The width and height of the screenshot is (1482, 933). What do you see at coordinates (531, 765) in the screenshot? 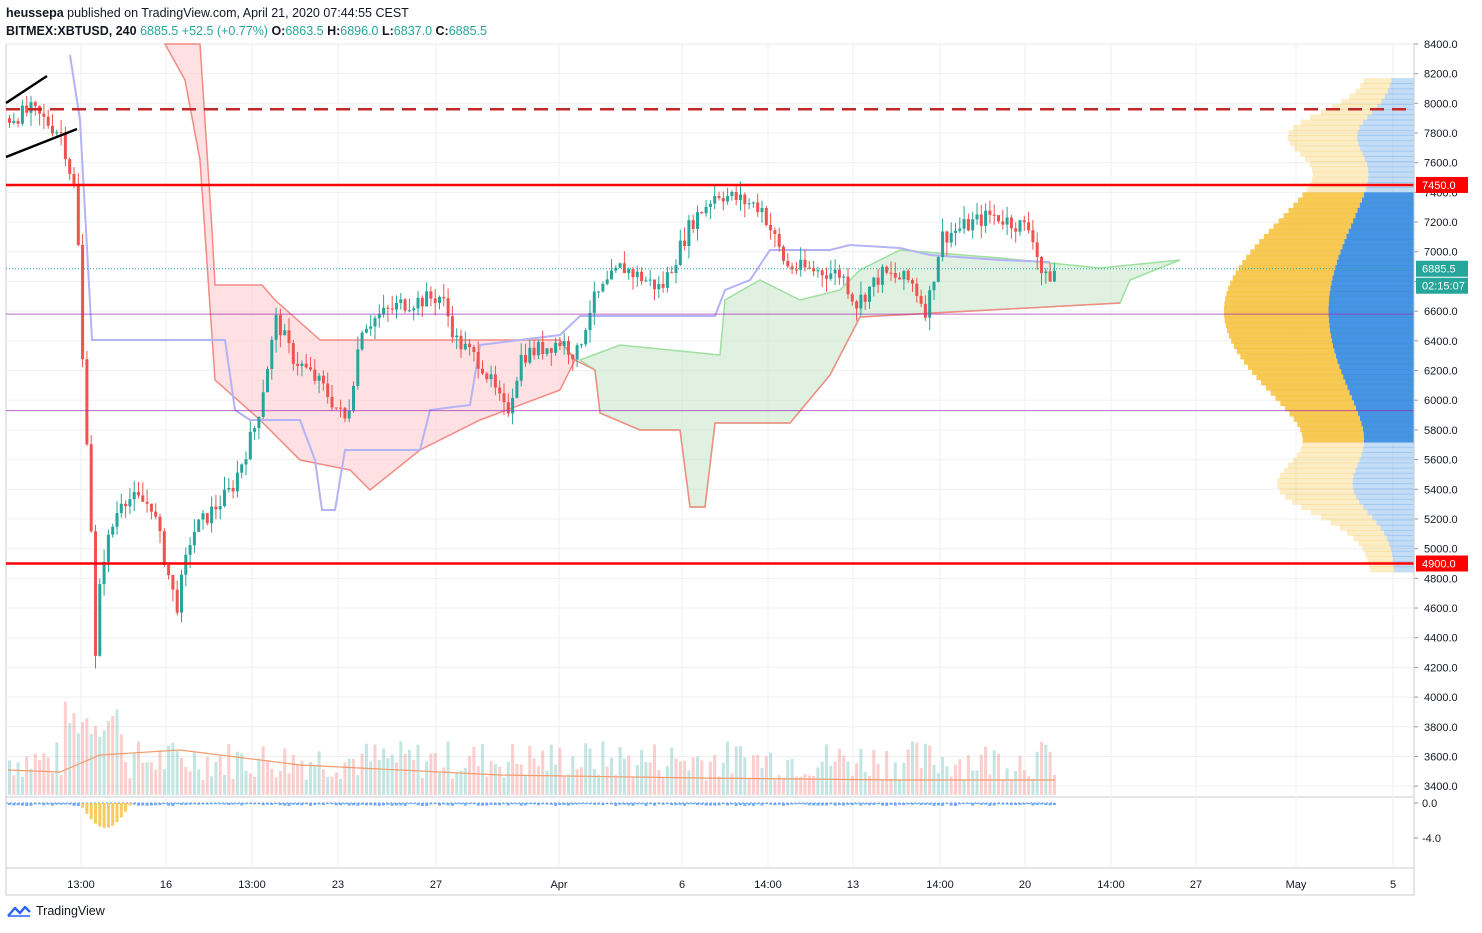
I see `volume-ma-line` at bounding box center [531, 765].